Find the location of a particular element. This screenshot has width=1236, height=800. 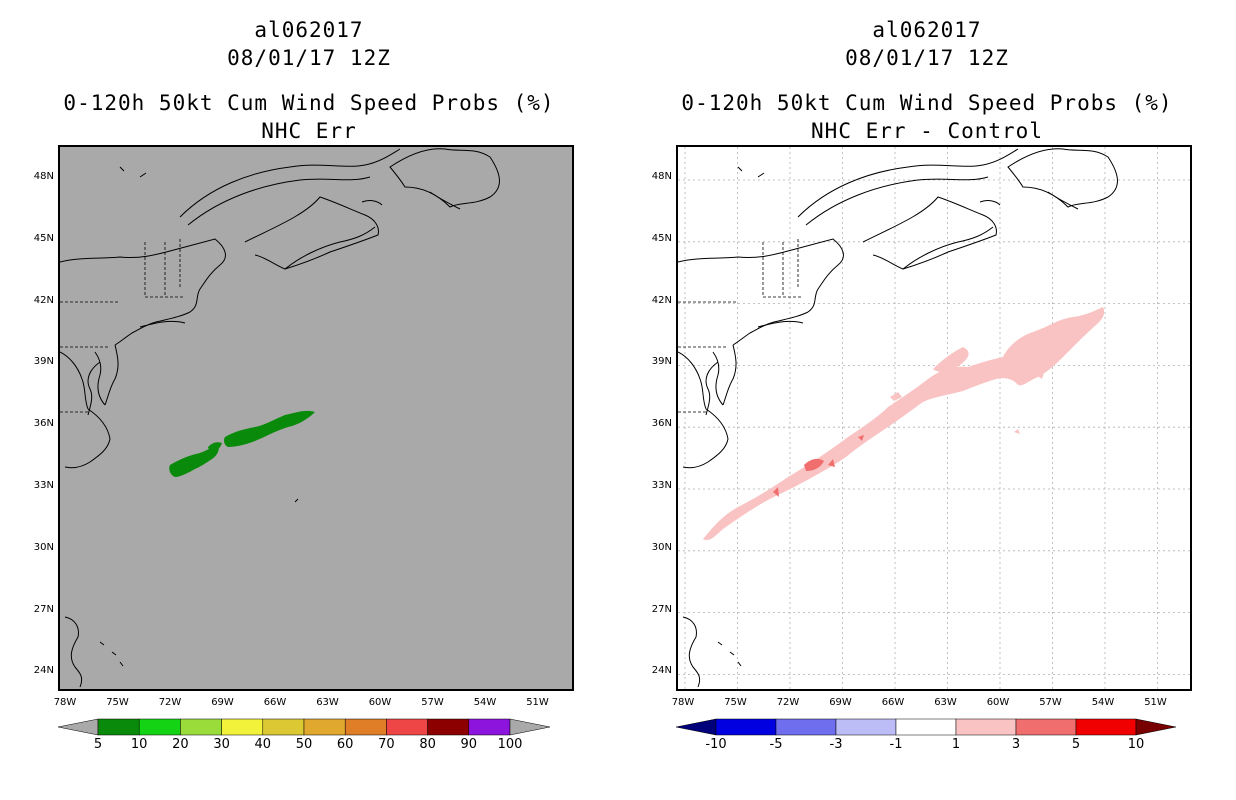

colorbar-label: 80 is located at coordinates (427, 744).